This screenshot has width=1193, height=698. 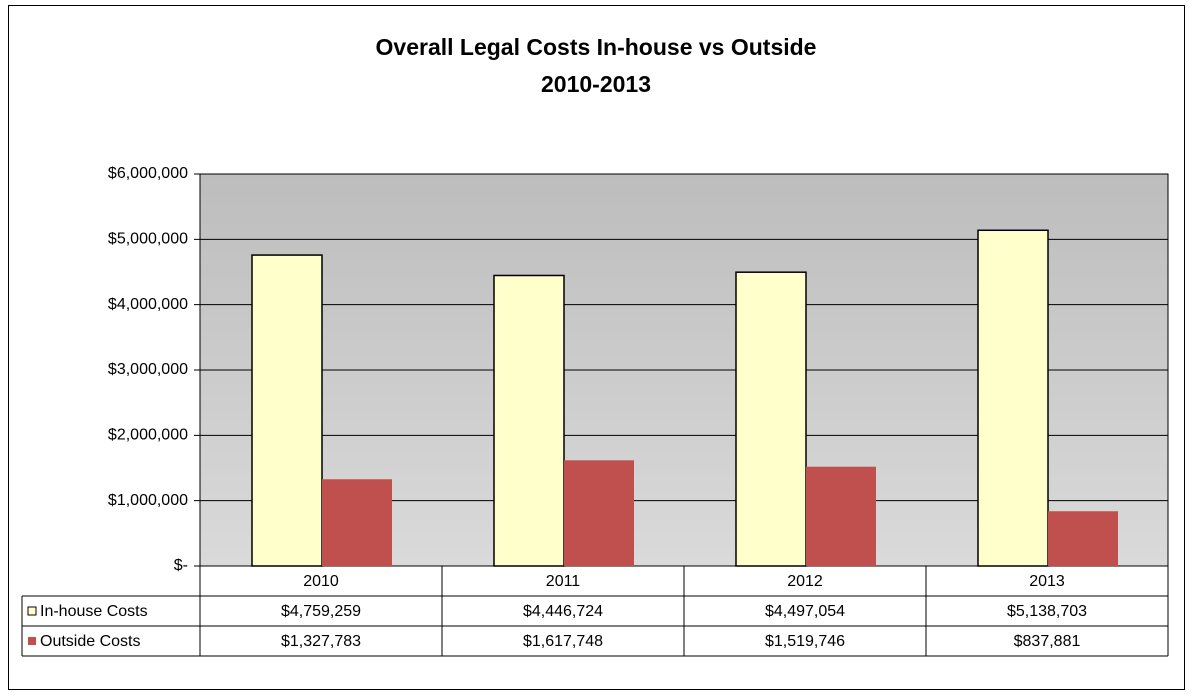 What do you see at coordinates (148, 173) in the screenshot?
I see `y-tick-label: $6,000,000` at bounding box center [148, 173].